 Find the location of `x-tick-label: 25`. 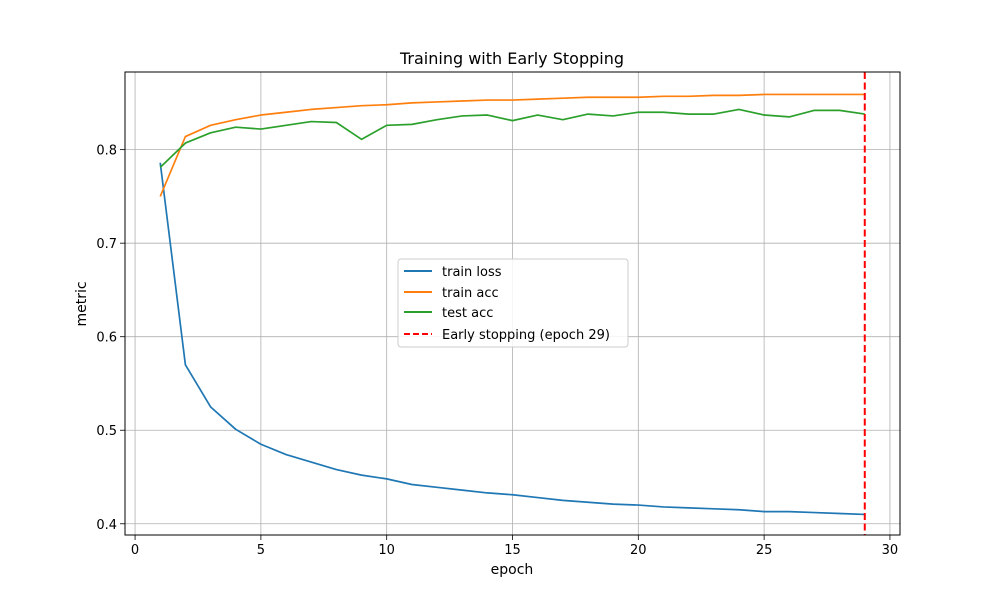

x-tick-label: 25 is located at coordinates (764, 550).